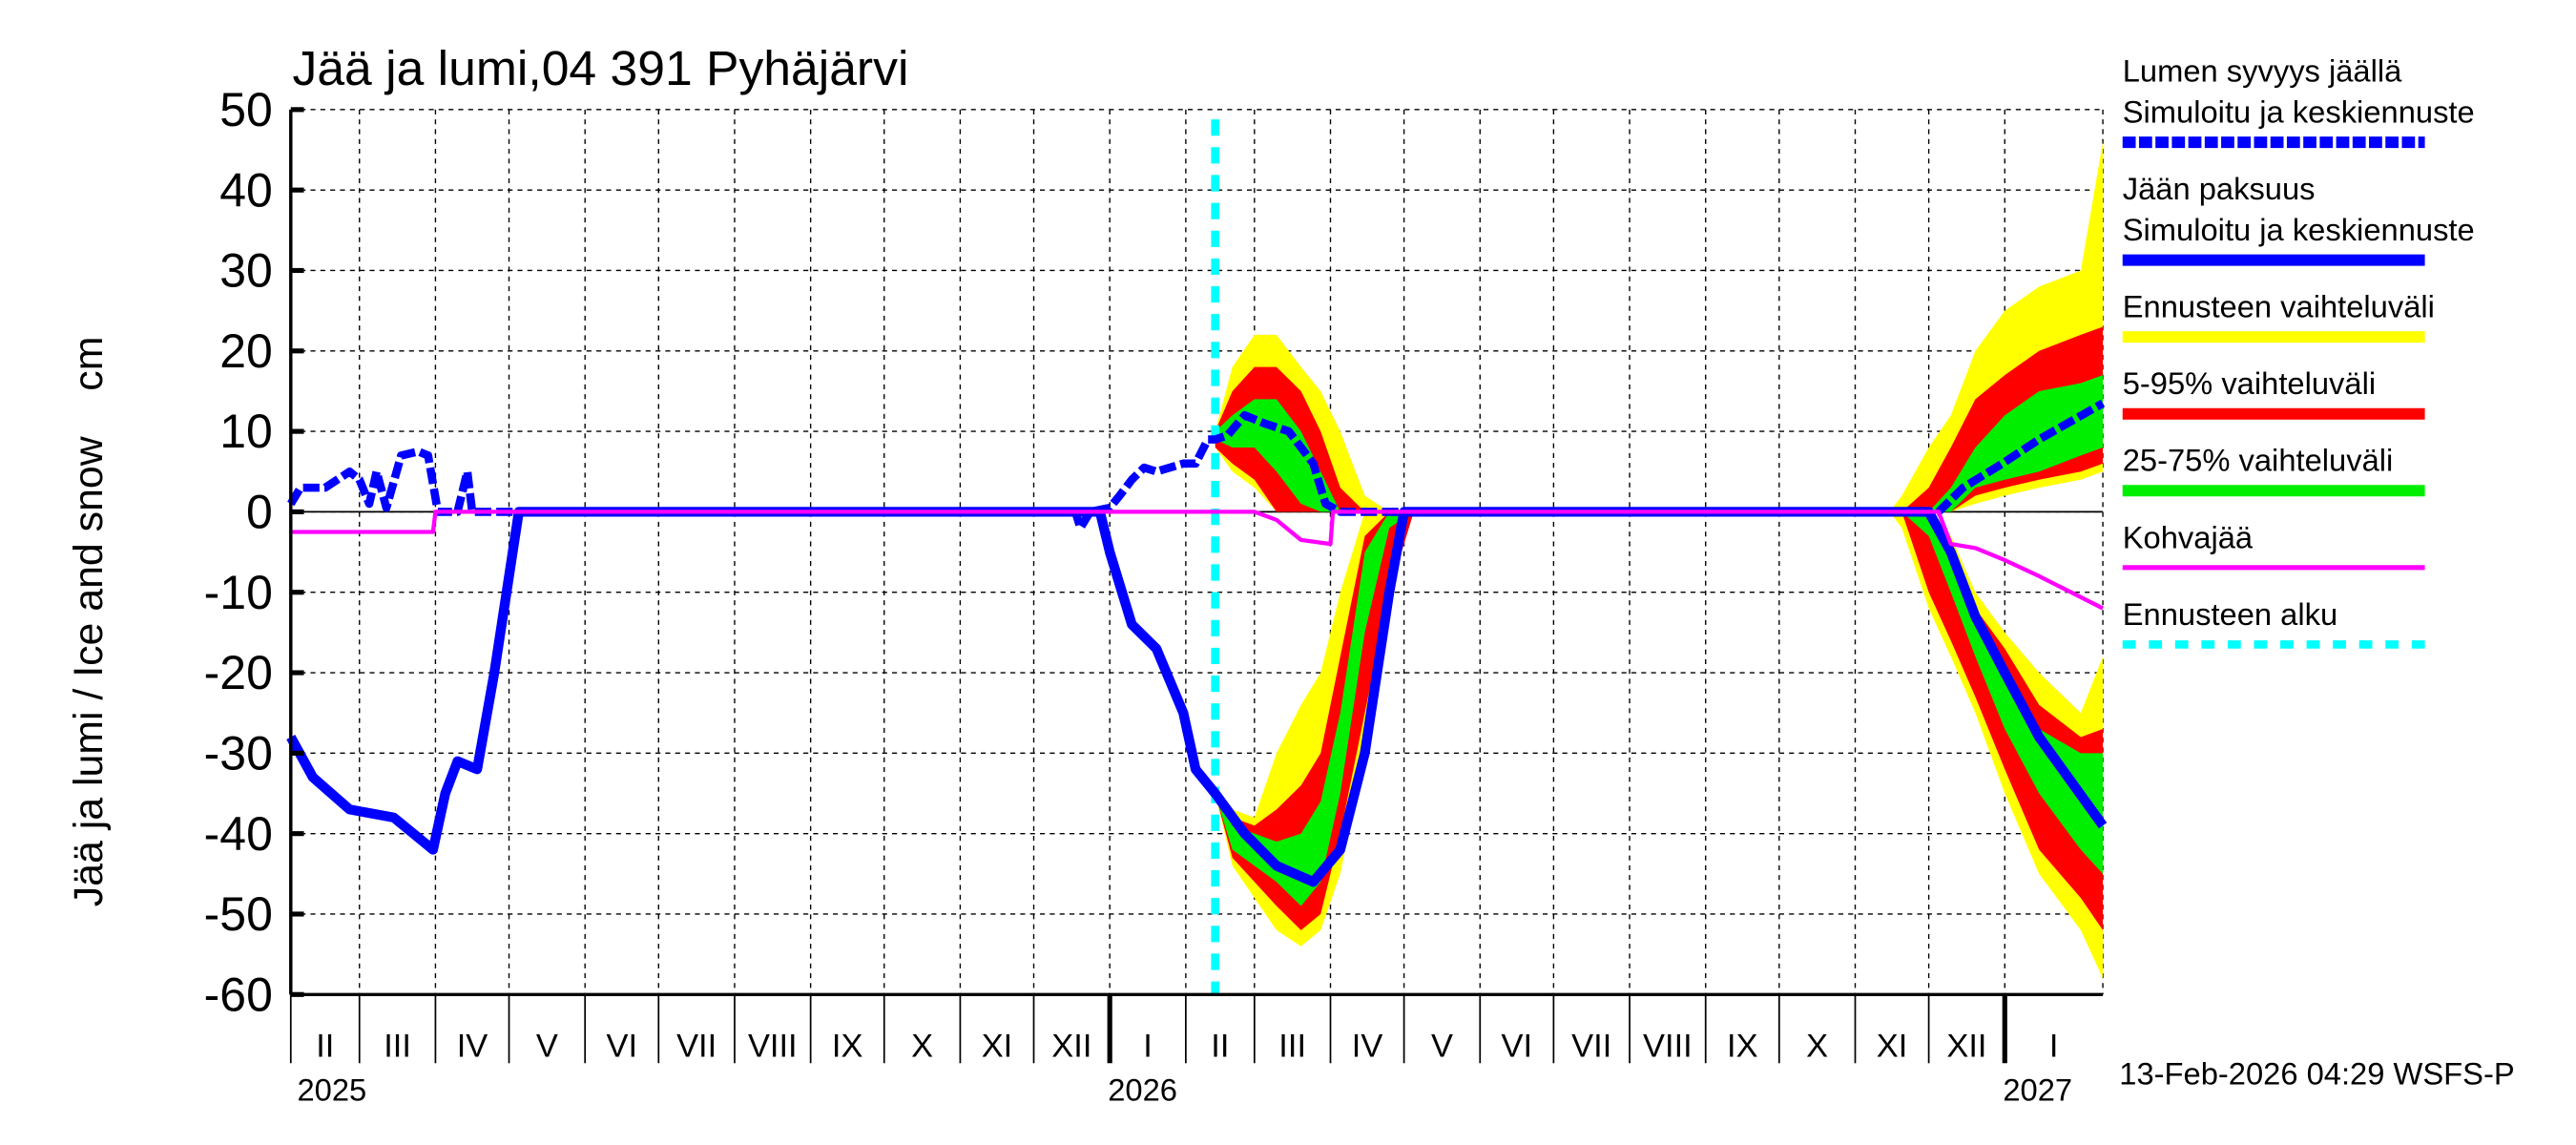  Describe the element at coordinates (246, 351) in the screenshot. I see `y-tick-label: 20` at that location.